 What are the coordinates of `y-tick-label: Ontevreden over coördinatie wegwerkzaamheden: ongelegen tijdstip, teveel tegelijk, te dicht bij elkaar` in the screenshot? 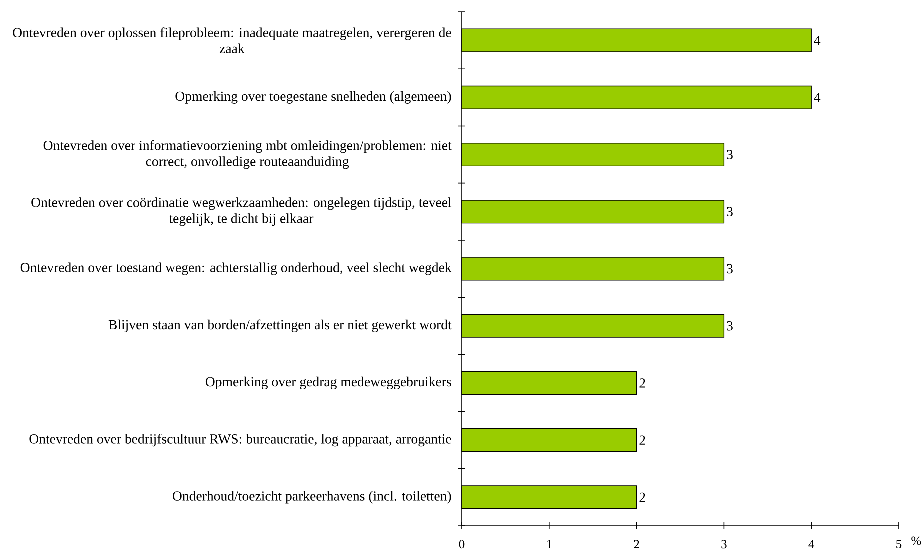 It's located at (242, 212).